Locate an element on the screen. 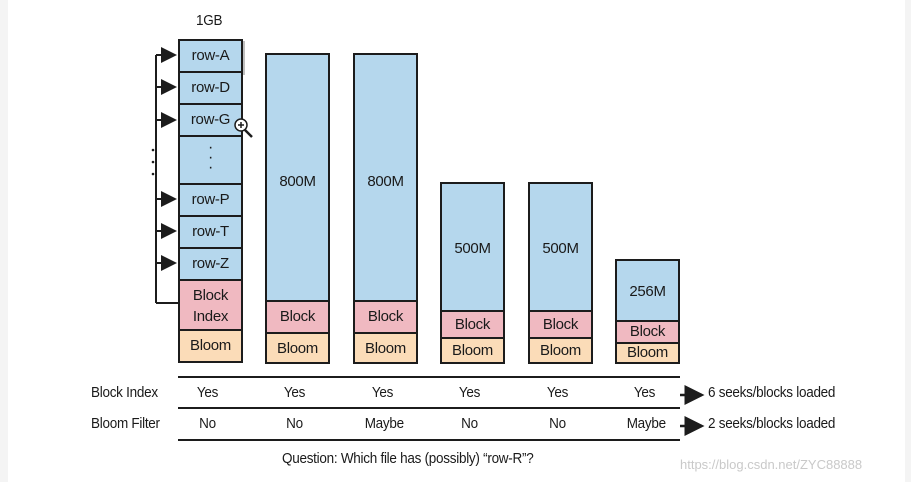 The height and width of the screenshot is (482, 911). file4-data-area: 500M is located at coordinates (472, 247).